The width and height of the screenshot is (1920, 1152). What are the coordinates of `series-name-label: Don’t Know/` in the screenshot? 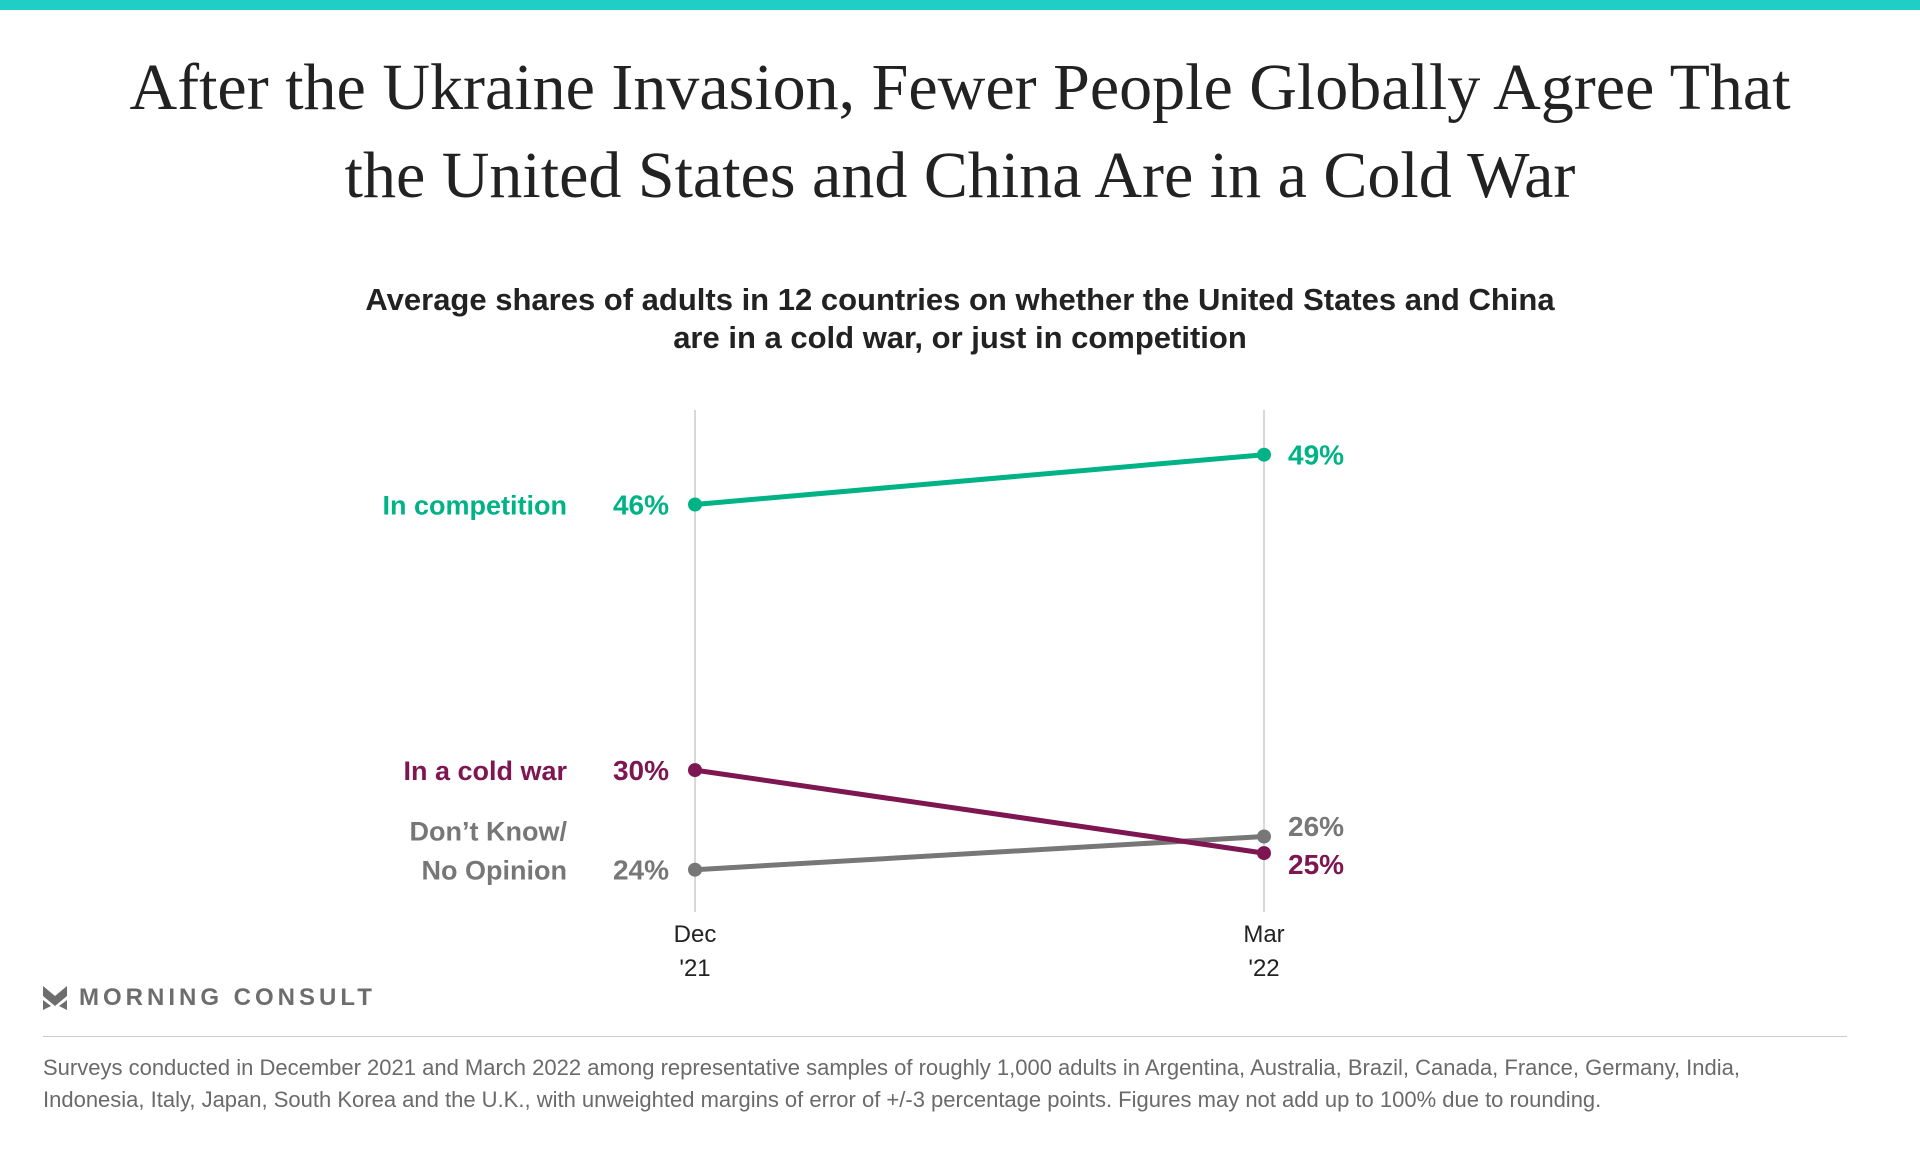 It's located at (489, 832).